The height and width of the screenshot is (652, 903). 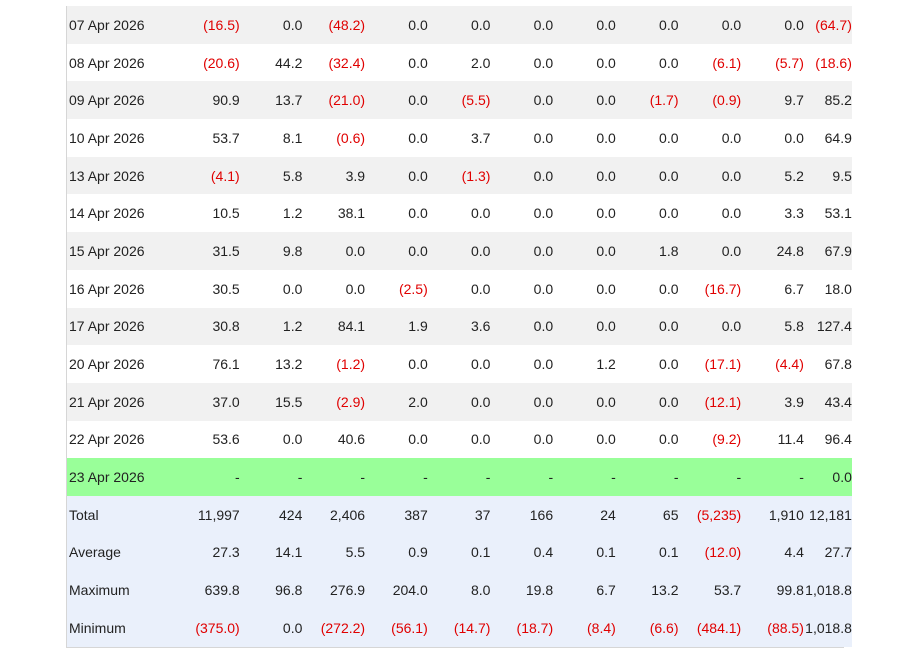 What do you see at coordinates (710, 288) in the screenshot?
I see `value-cell: (16.7)` at bounding box center [710, 288].